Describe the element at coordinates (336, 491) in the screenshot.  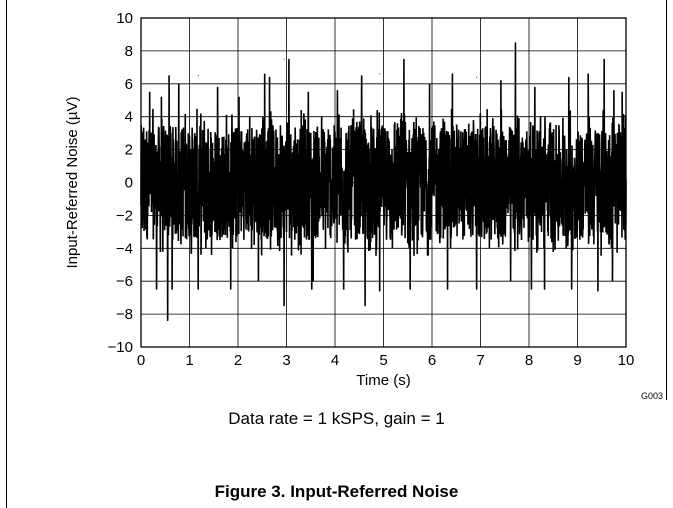
I see `figure-caption: Figure 3. Input-Referred Noise` at that location.